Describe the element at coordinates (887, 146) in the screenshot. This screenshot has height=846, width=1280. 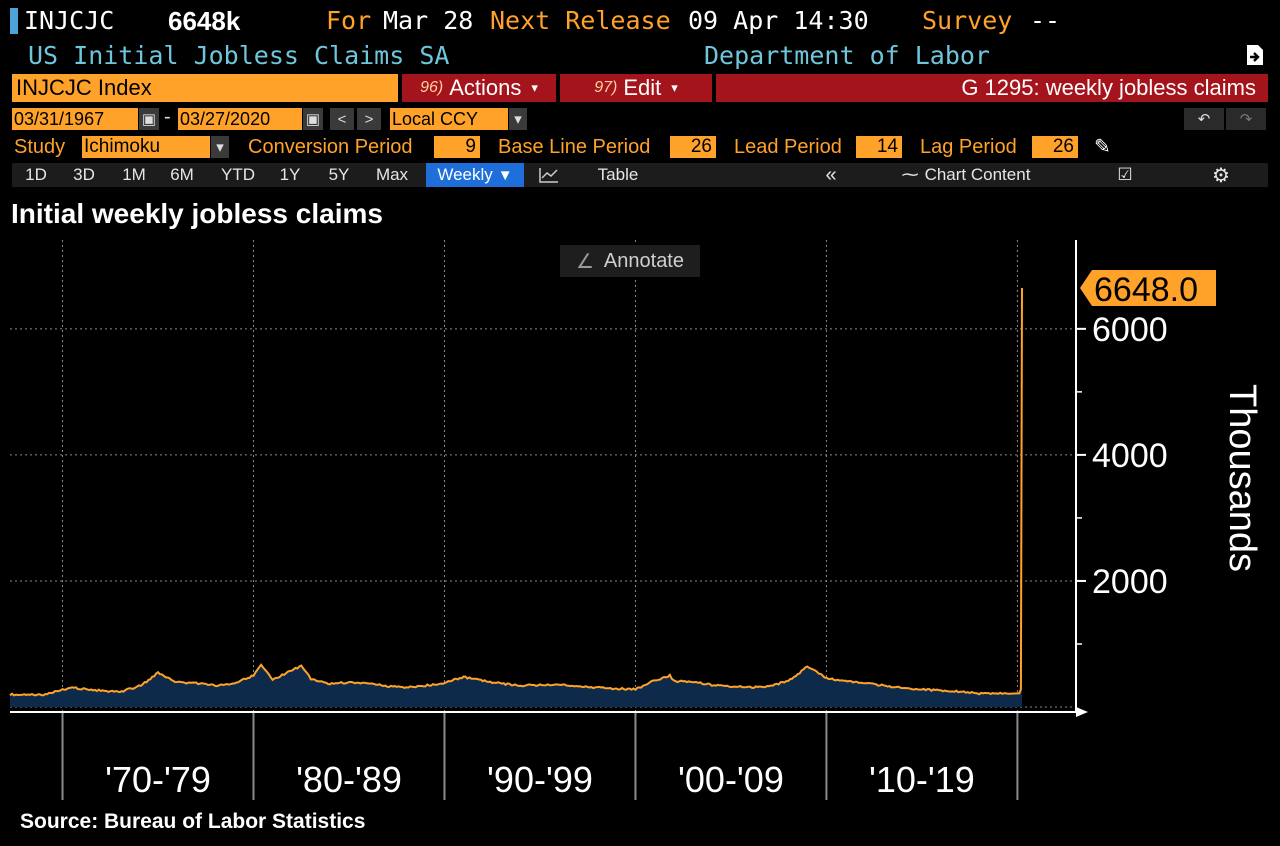
I see `lead-period-value: 14` at that location.